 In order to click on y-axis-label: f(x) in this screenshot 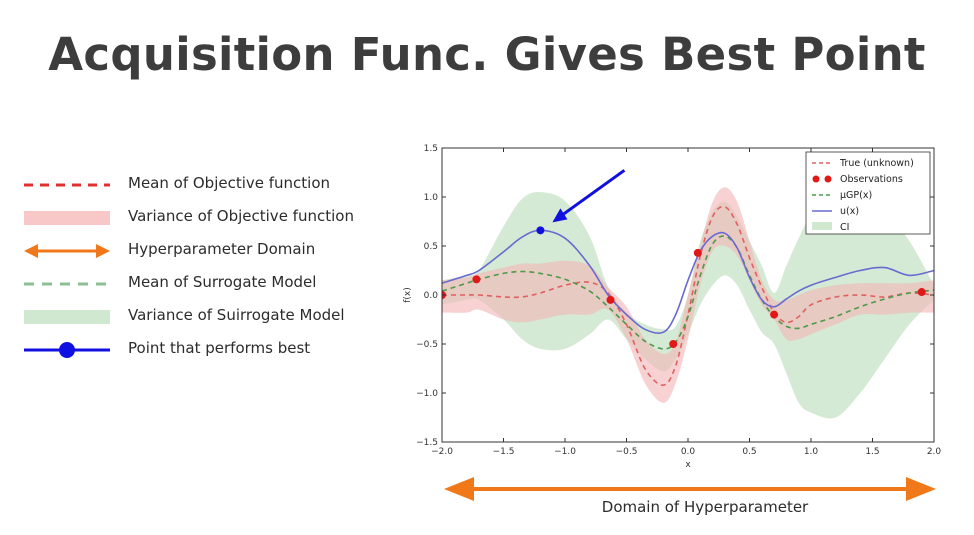, I will do `click(408, 295)`.